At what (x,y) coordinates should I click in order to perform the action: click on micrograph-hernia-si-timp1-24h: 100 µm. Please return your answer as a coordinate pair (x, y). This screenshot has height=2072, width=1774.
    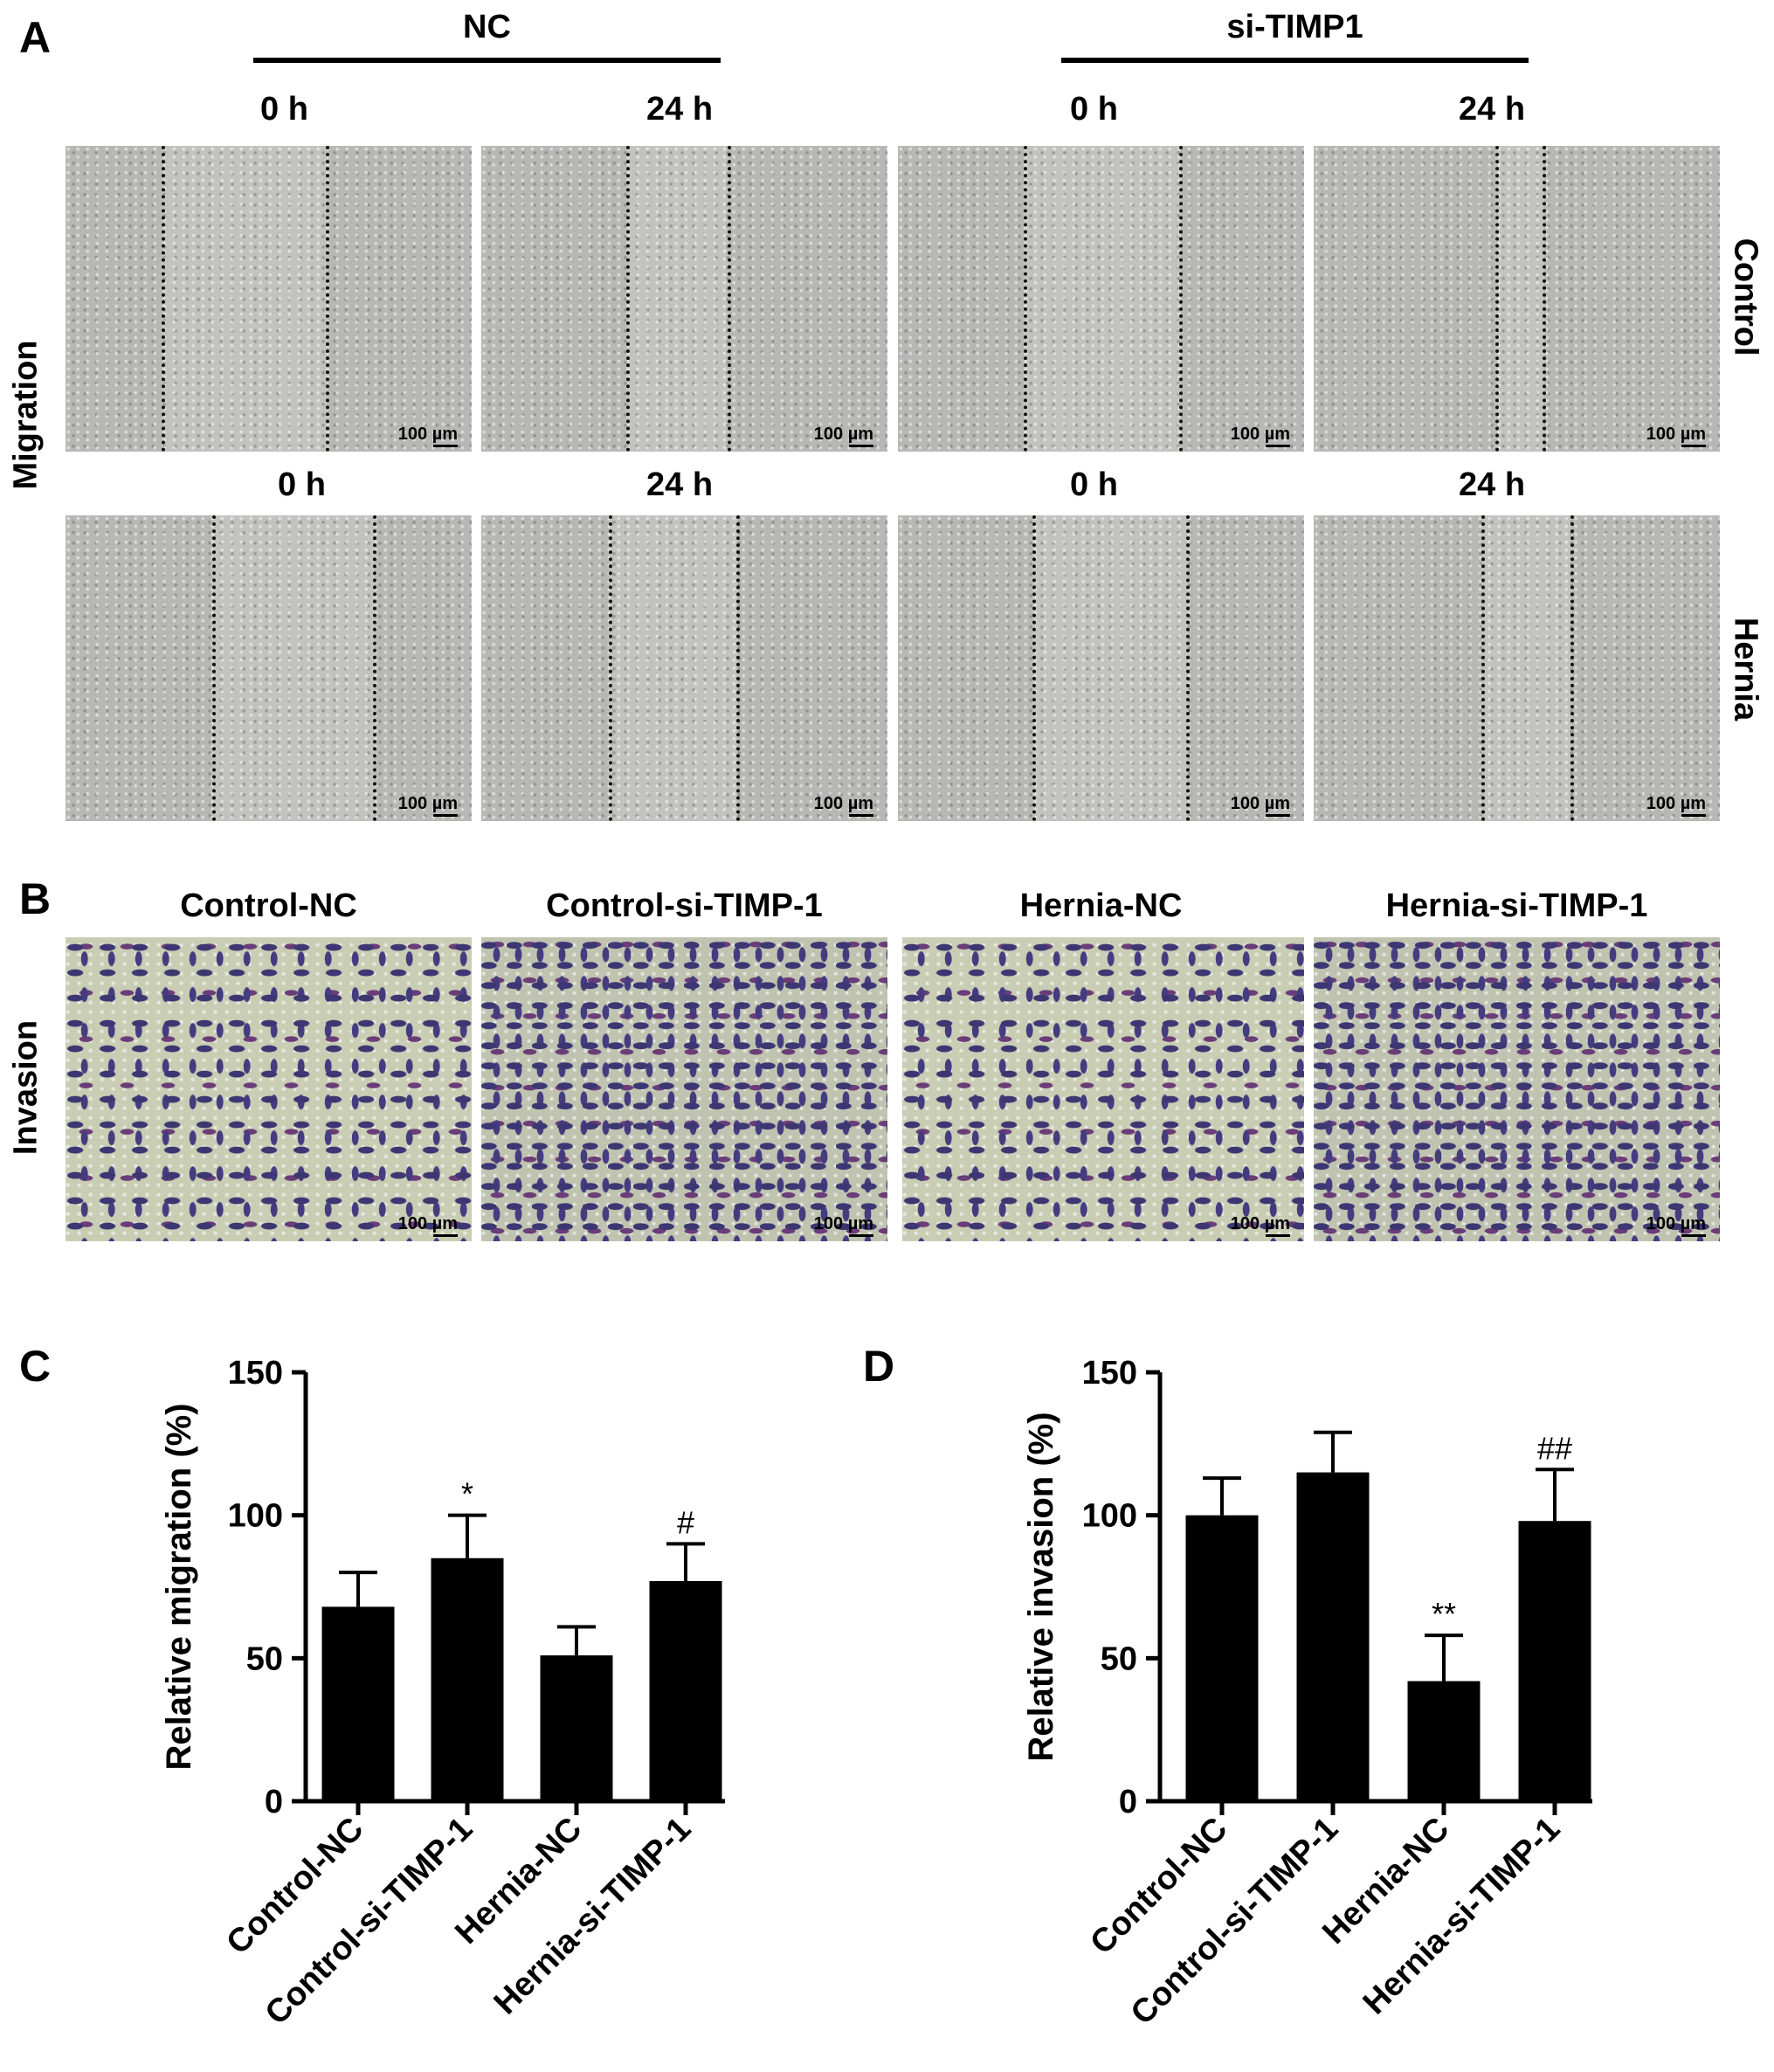
    Looking at the image, I should click on (1517, 668).